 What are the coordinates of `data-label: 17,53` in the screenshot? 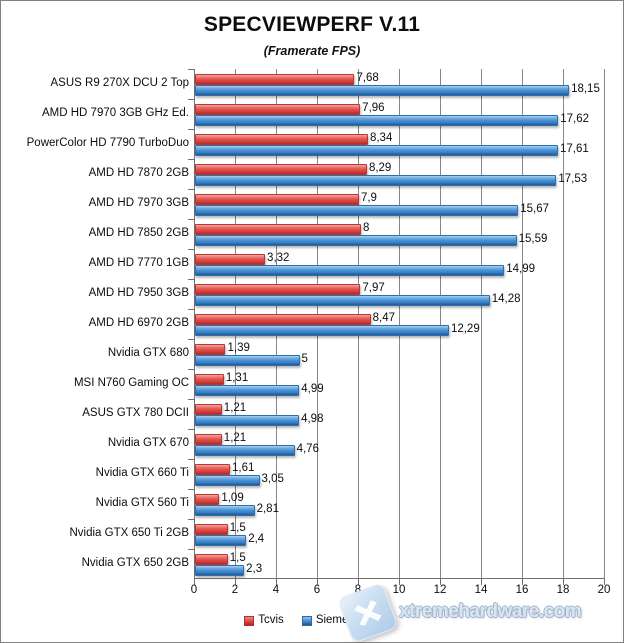 It's located at (573, 178).